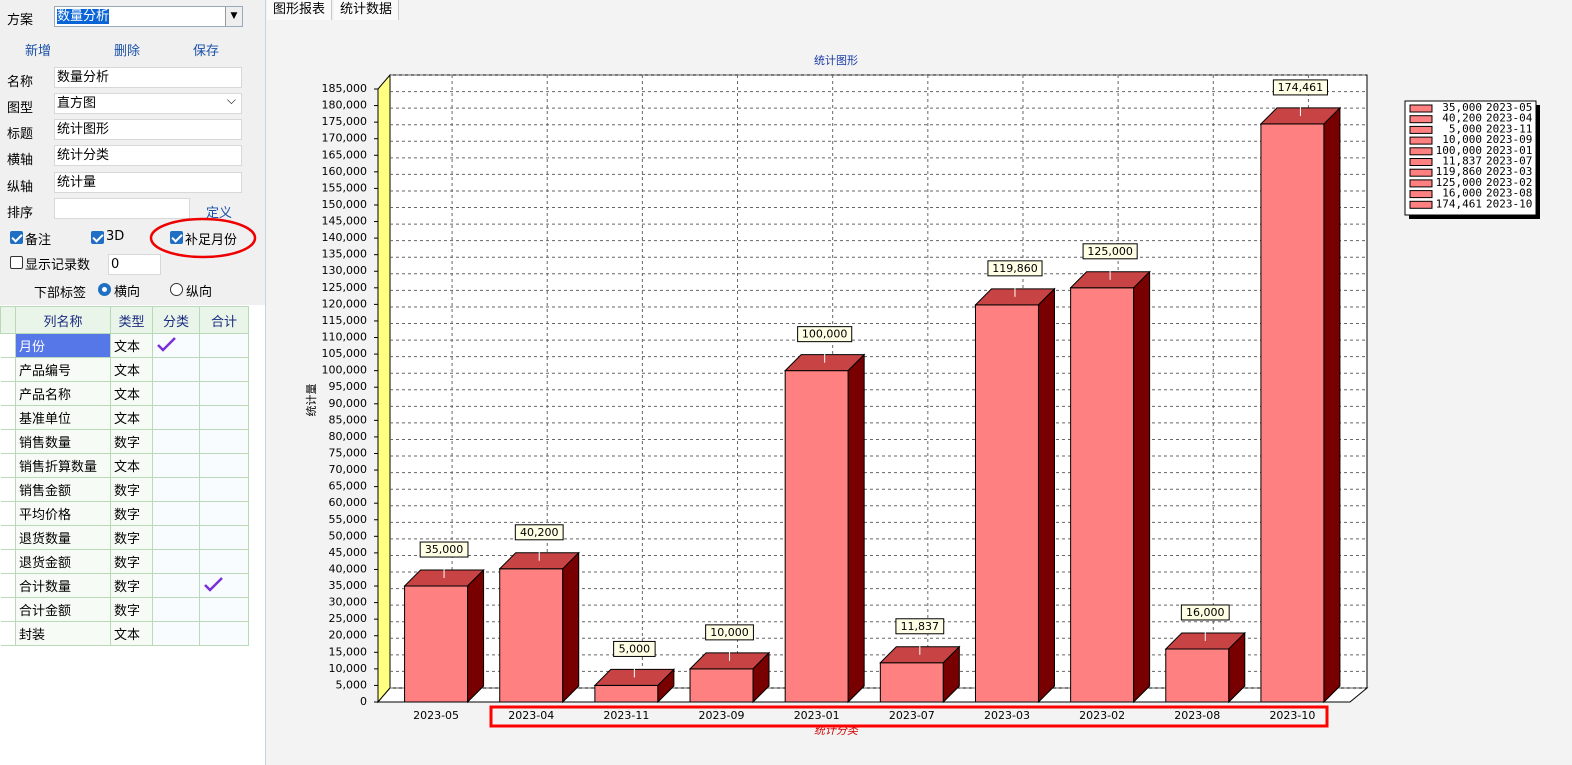 The image size is (1572, 765). Describe the element at coordinates (83, 16) in the screenshot. I see `scheme-value: 数量分析` at that location.